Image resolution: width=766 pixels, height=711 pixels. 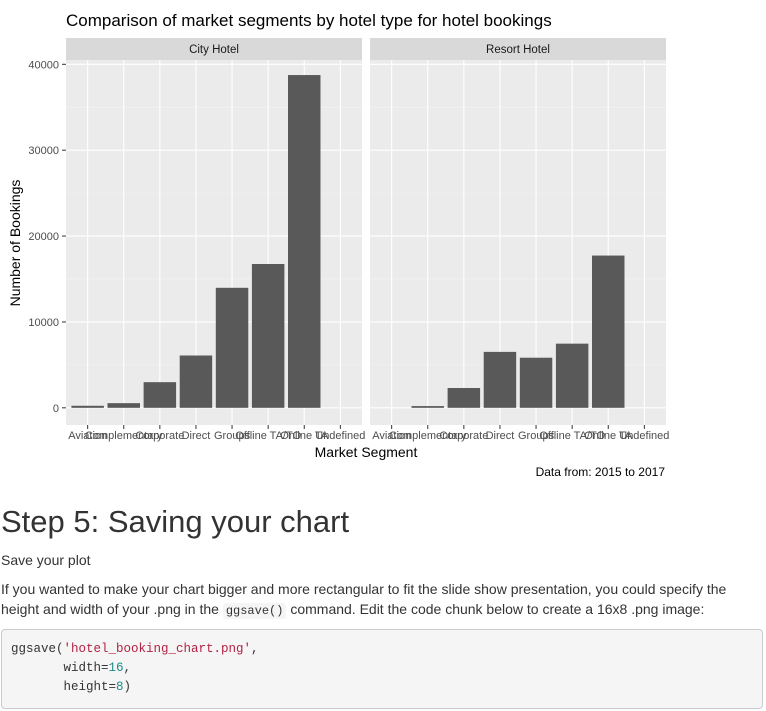 What do you see at coordinates (87, 406) in the screenshot?
I see `bar-aviation` at bounding box center [87, 406].